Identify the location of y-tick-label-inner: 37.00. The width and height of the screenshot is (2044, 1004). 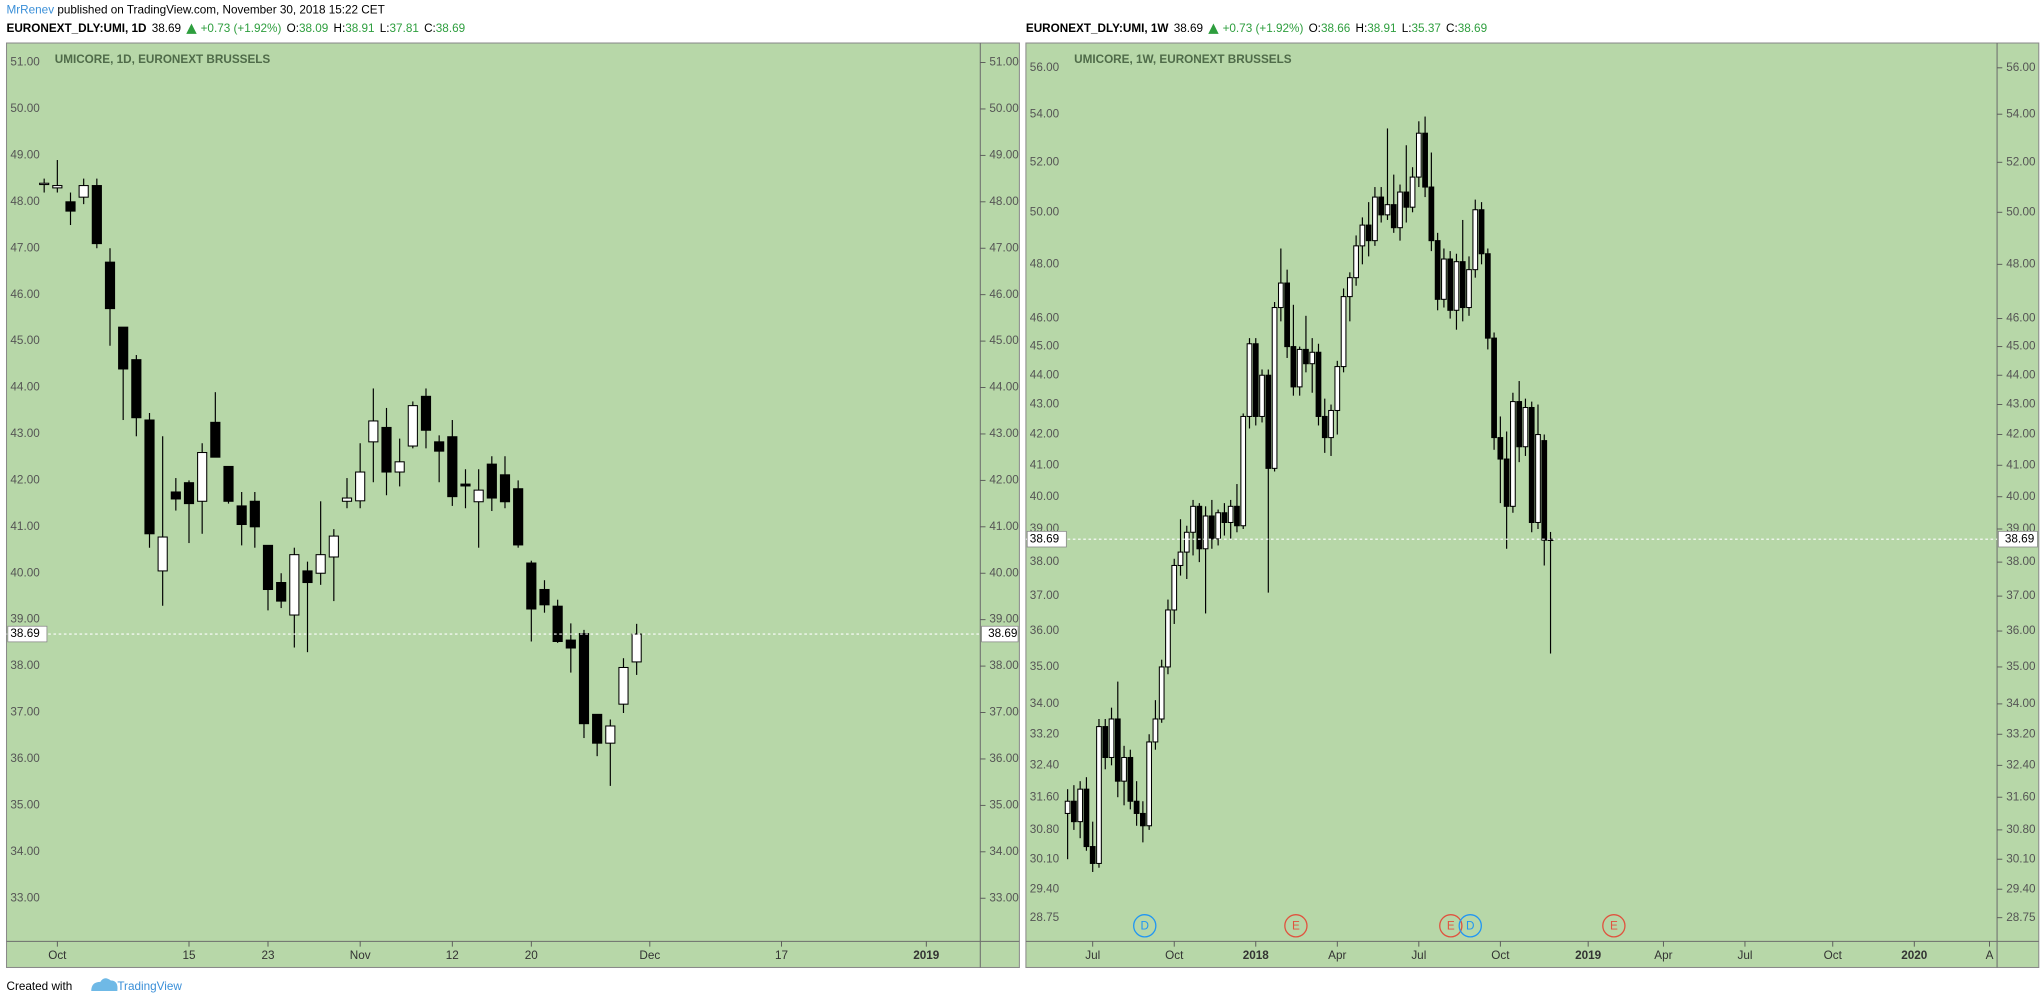
(25, 712).